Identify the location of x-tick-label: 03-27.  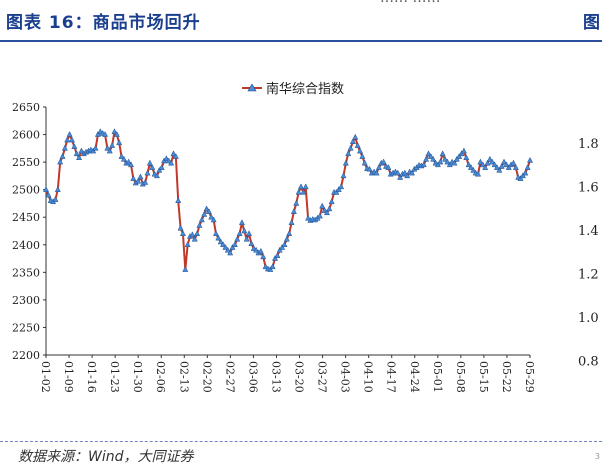
(322, 377).